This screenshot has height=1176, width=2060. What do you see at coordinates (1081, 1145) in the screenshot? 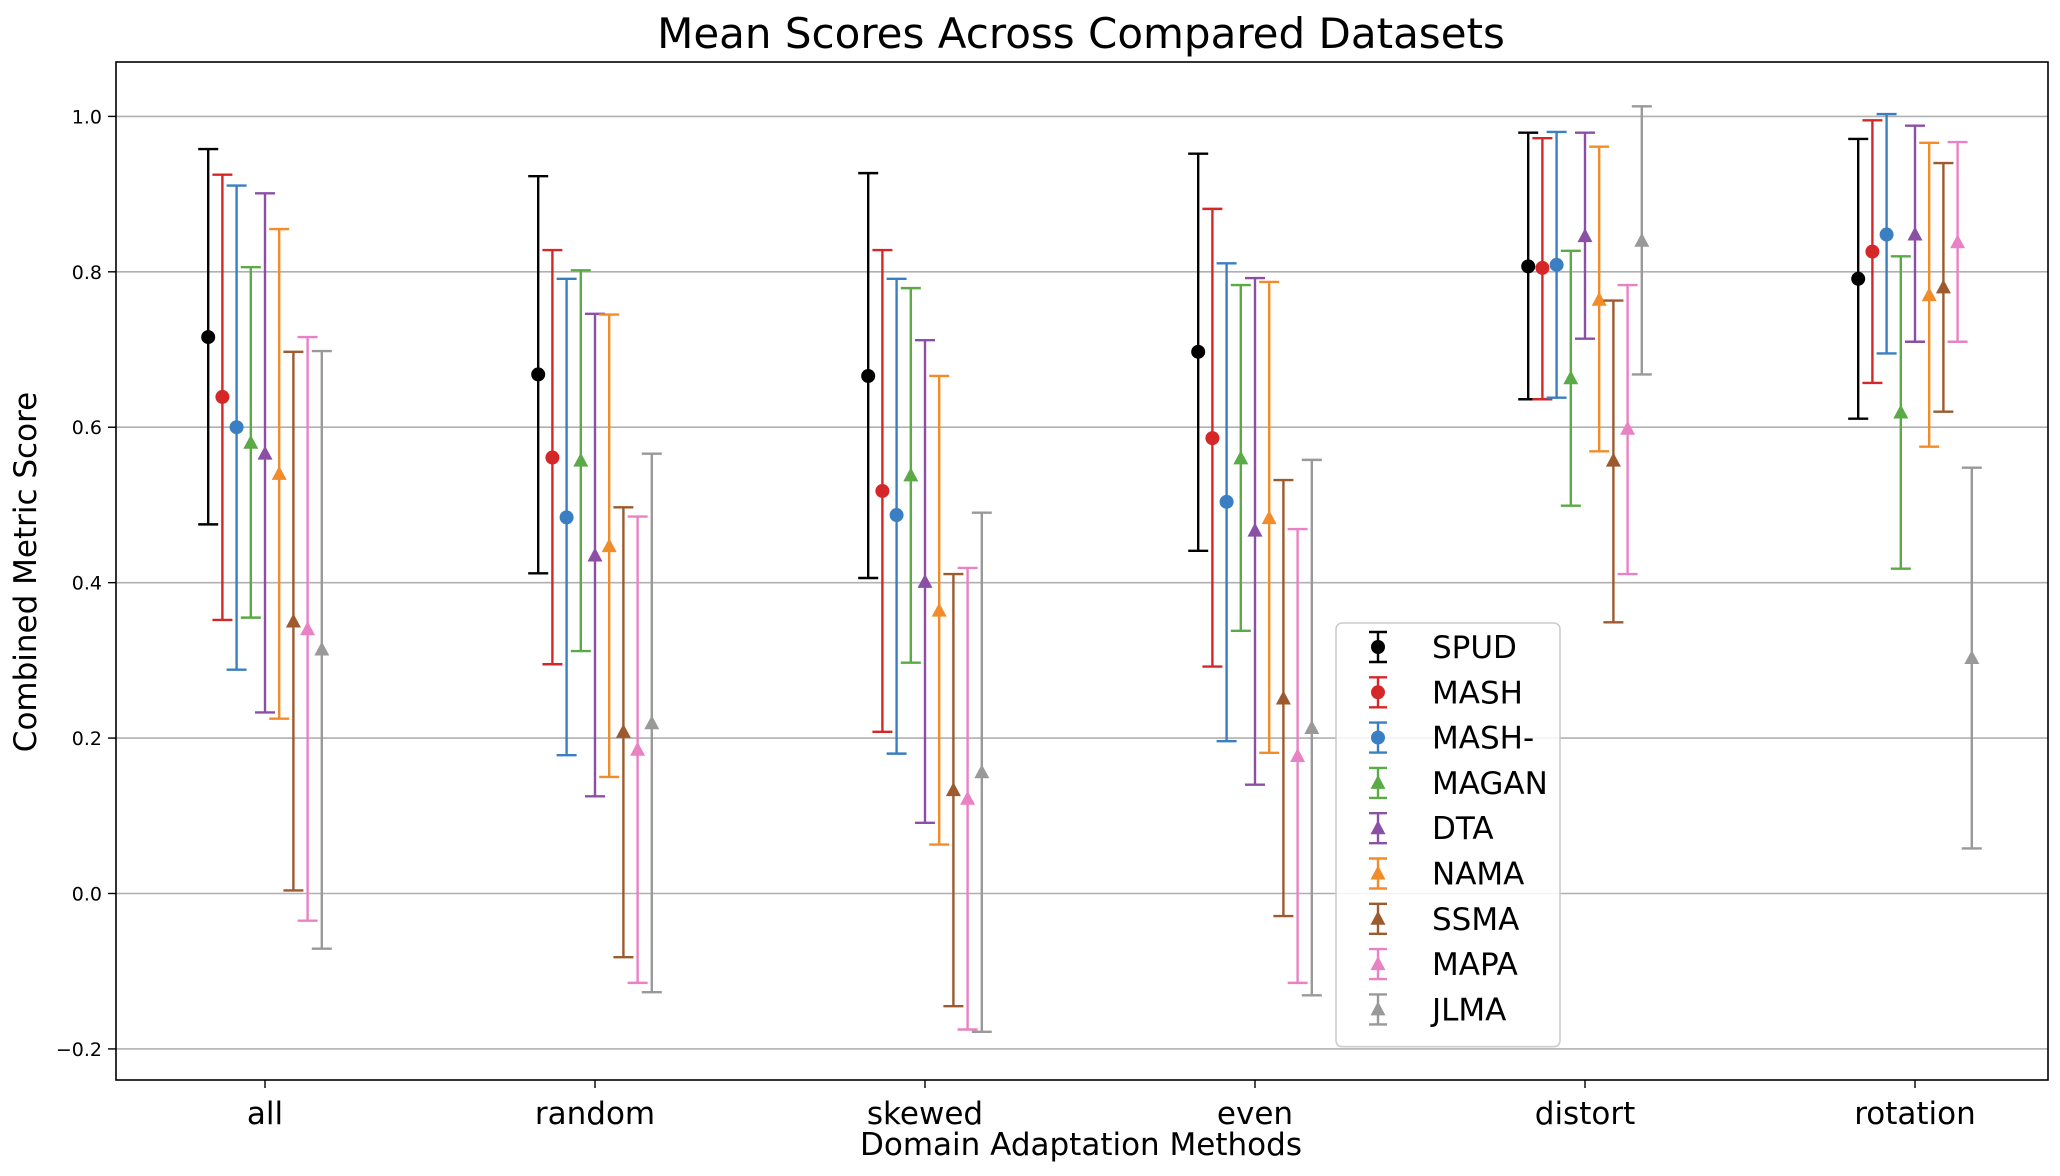
I see `x-axis-label: Domain Adaptation Methods` at bounding box center [1081, 1145].